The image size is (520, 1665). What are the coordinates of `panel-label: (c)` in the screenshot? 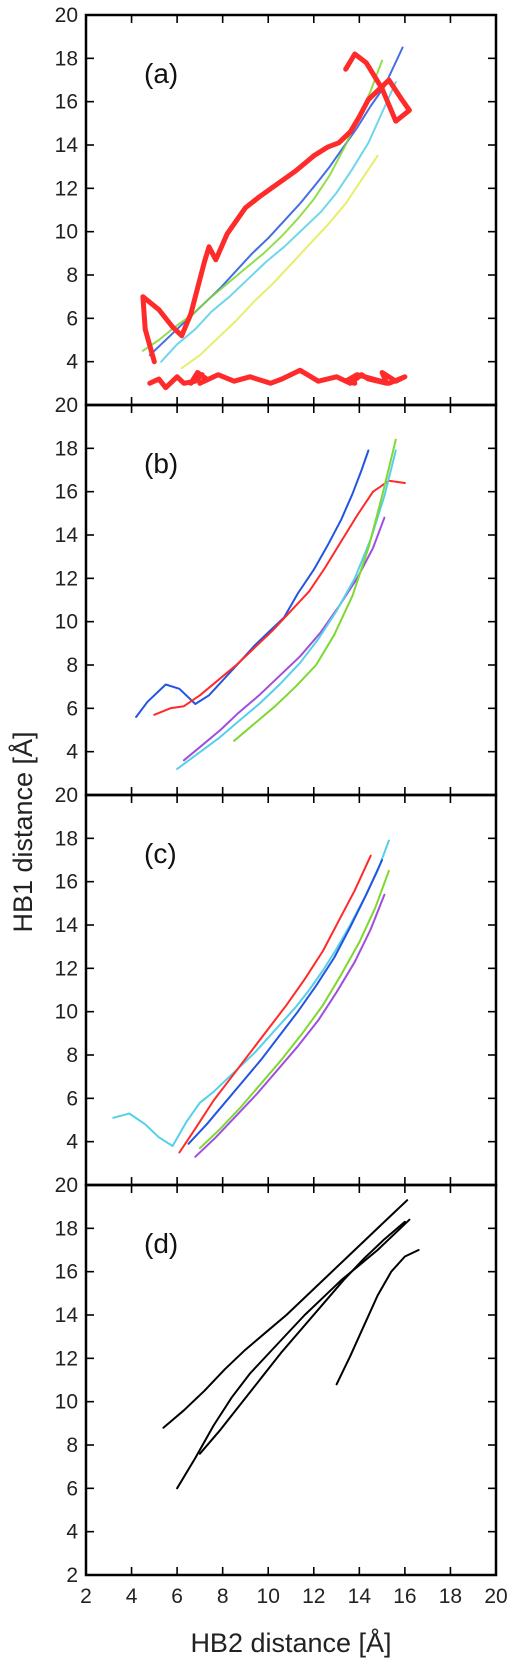 It's located at (160, 853).